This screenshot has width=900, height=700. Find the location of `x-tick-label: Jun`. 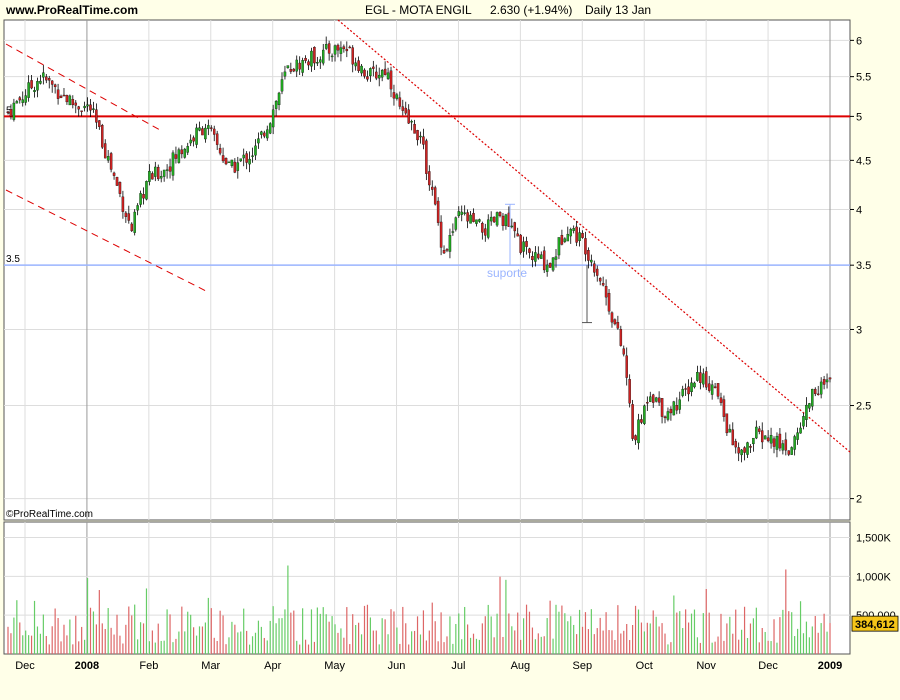

x-tick-label: Jun is located at coordinates (397, 666).